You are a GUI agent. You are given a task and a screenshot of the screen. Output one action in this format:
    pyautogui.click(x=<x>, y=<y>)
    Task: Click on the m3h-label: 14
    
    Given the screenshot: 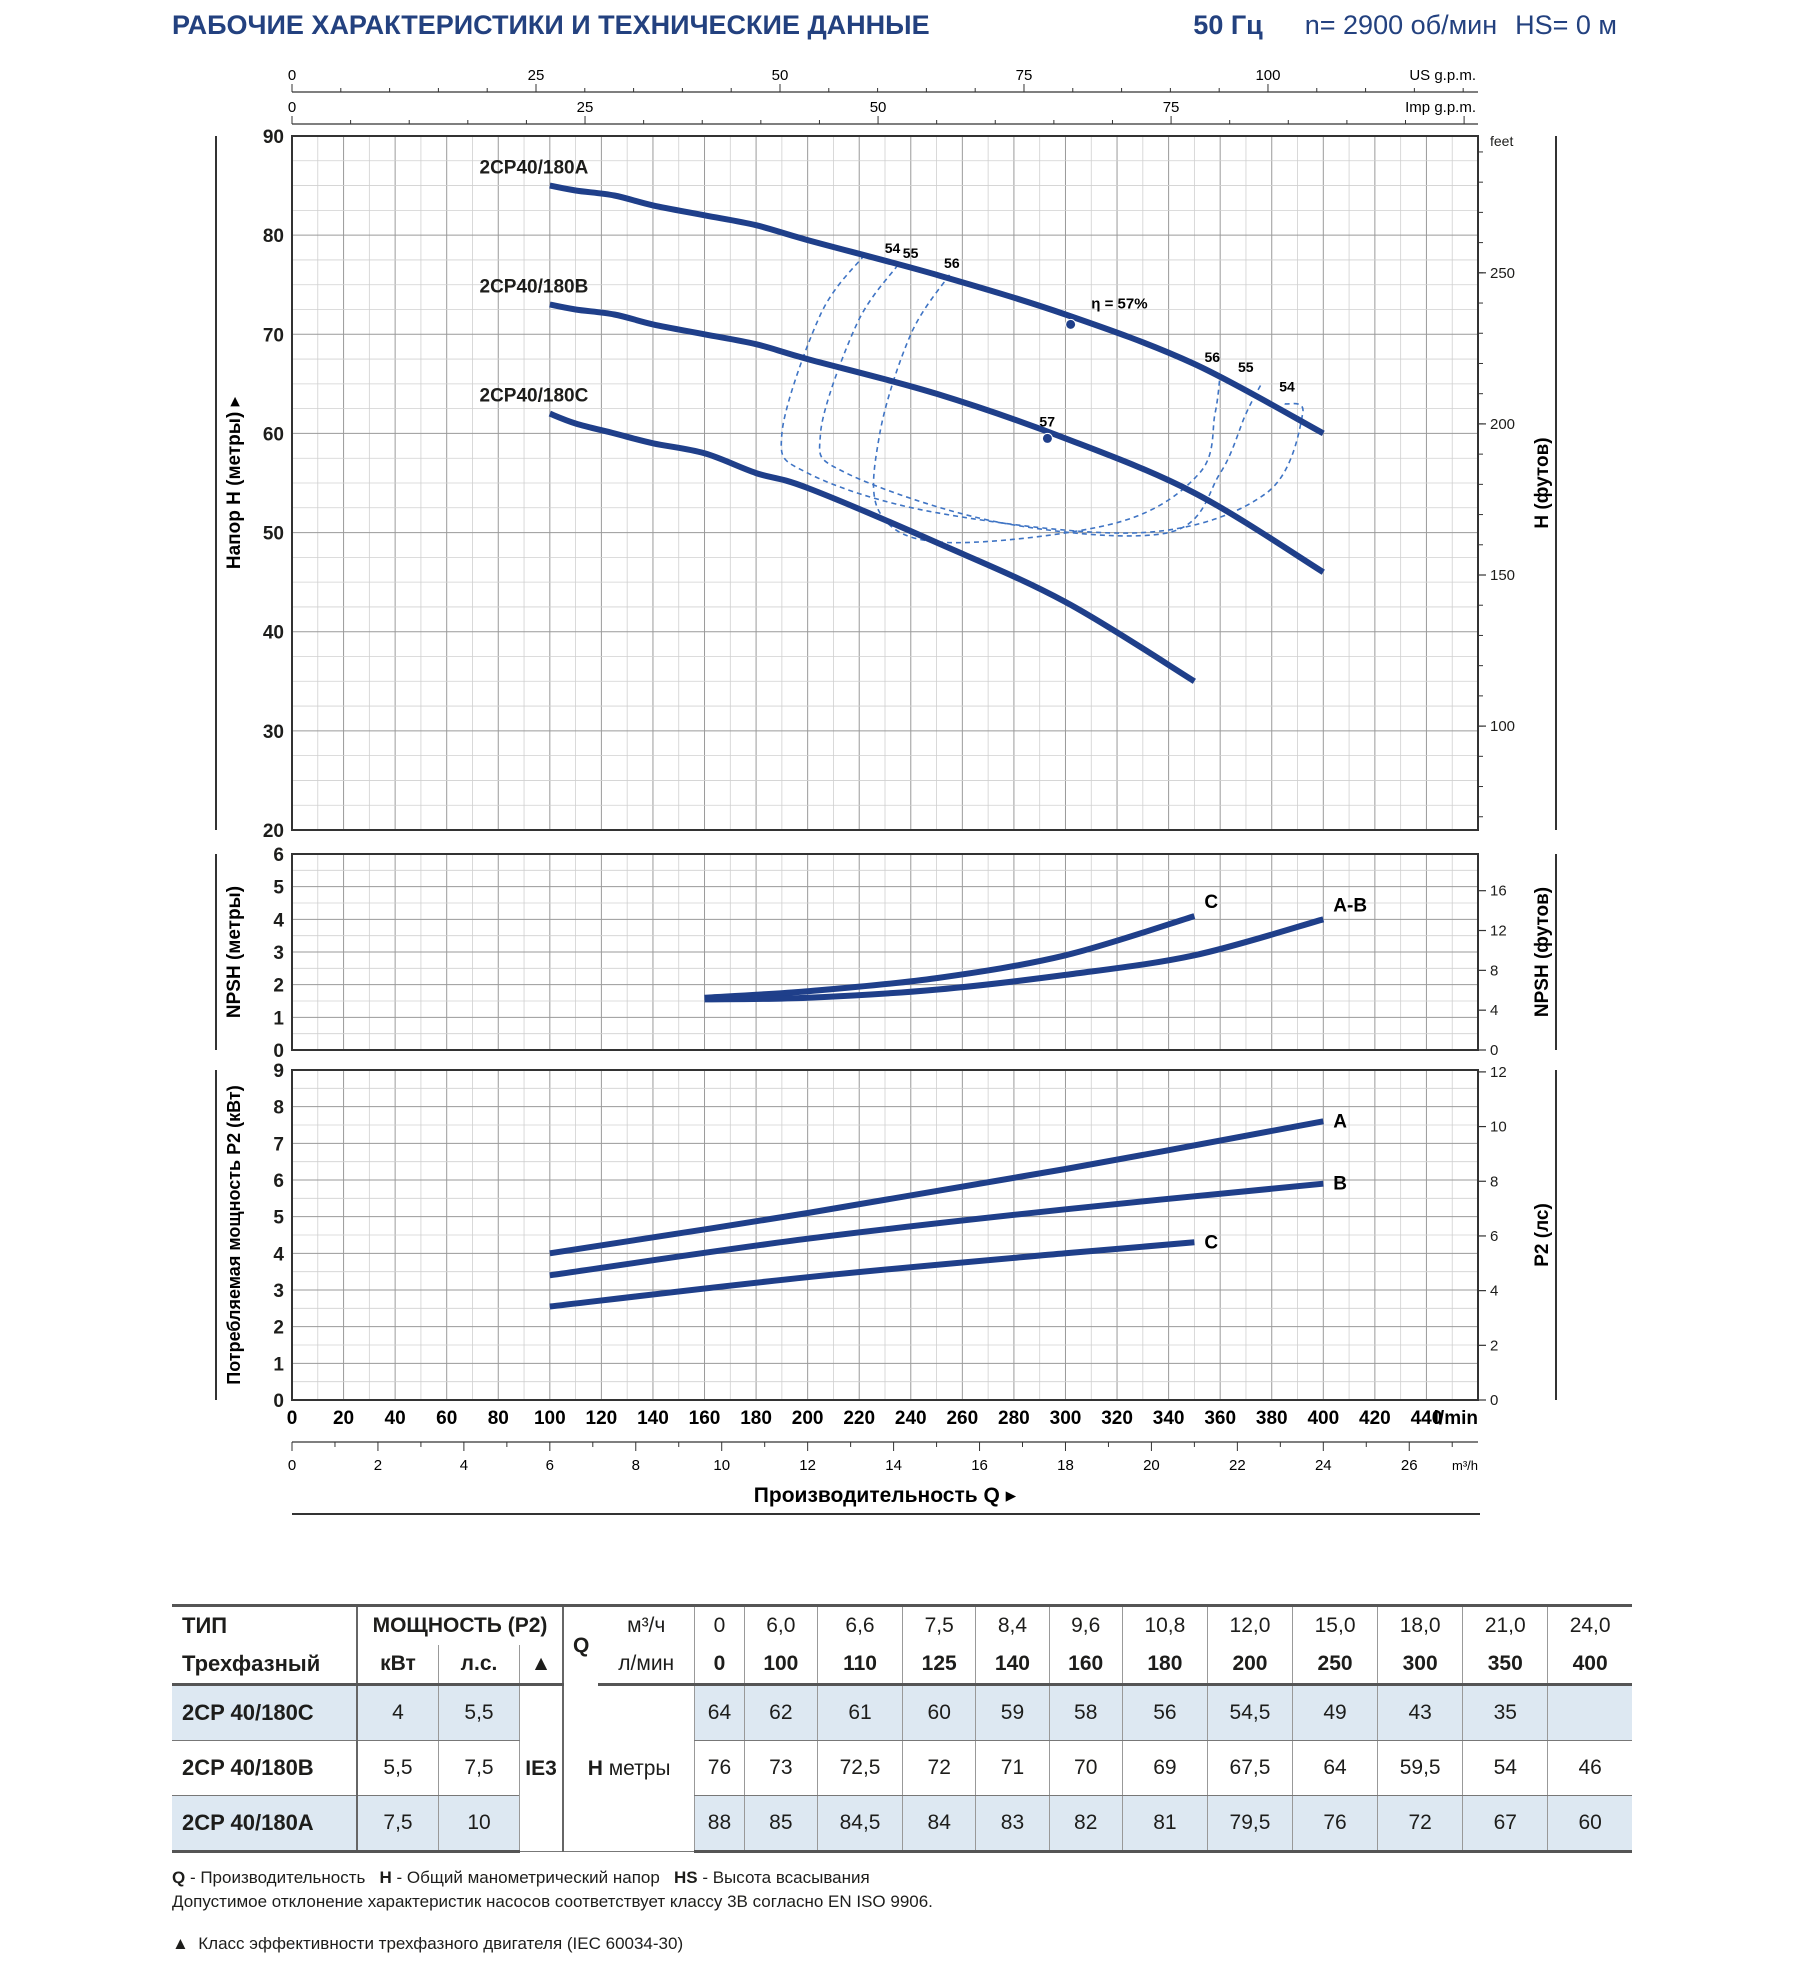 What is the action you would take?
    pyautogui.click(x=893, y=1465)
    